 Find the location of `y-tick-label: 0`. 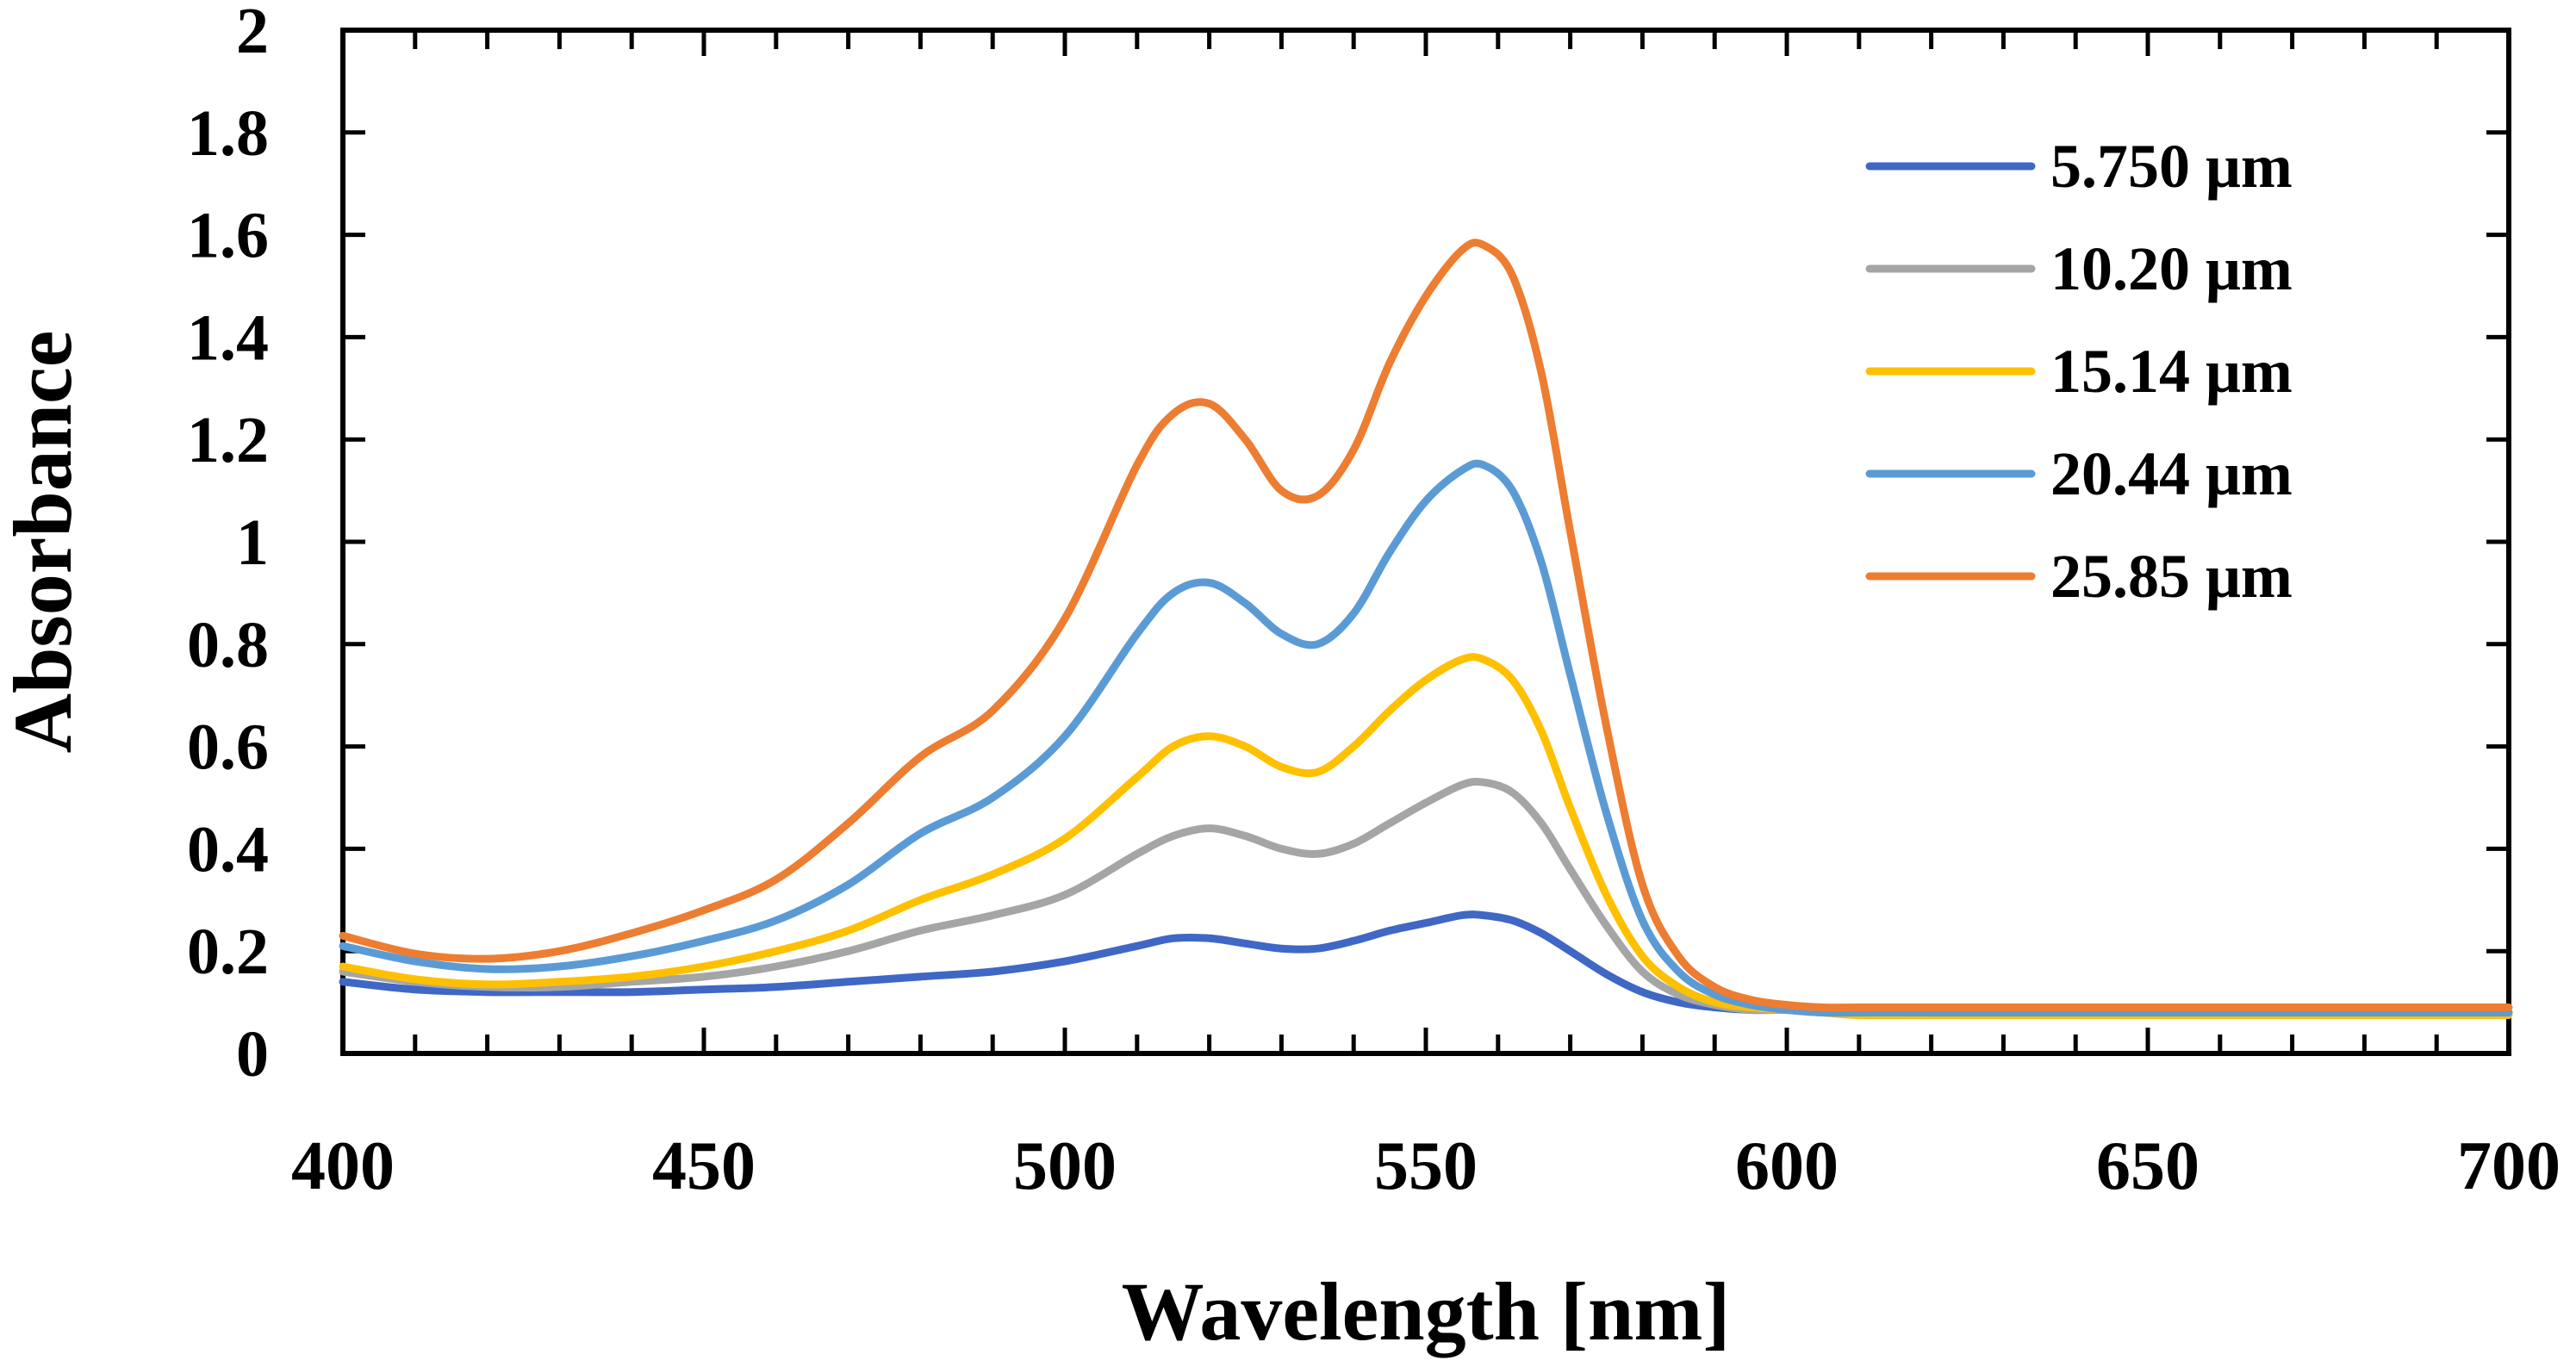

y-tick-label: 0 is located at coordinates (253, 1054).